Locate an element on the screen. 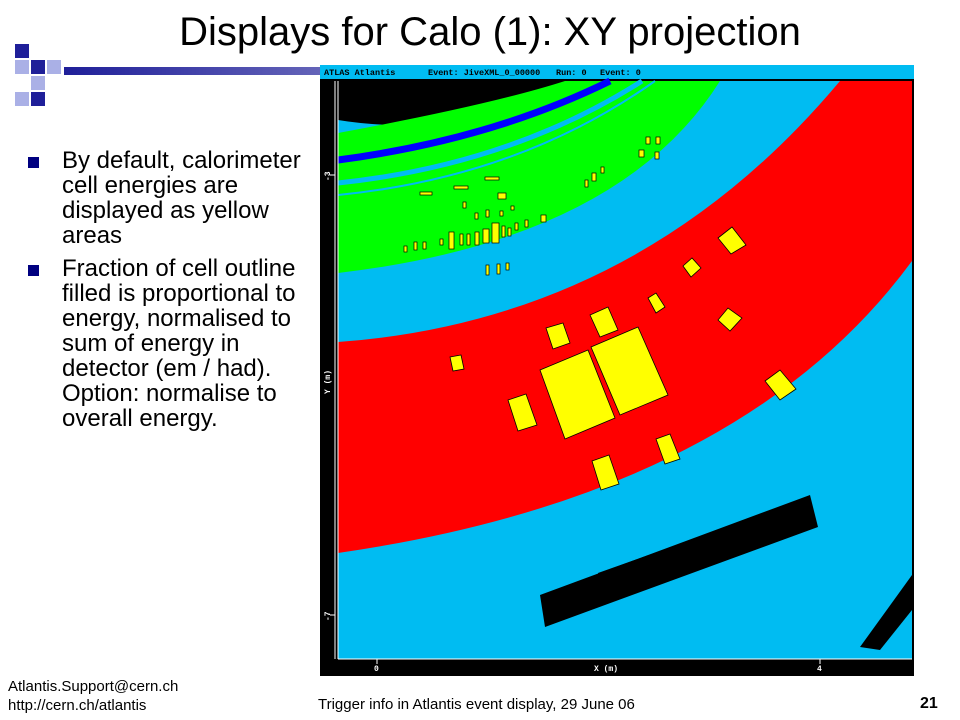 This screenshot has height=720, width=960. x-axis-label: X (m) is located at coordinates (606, 669).